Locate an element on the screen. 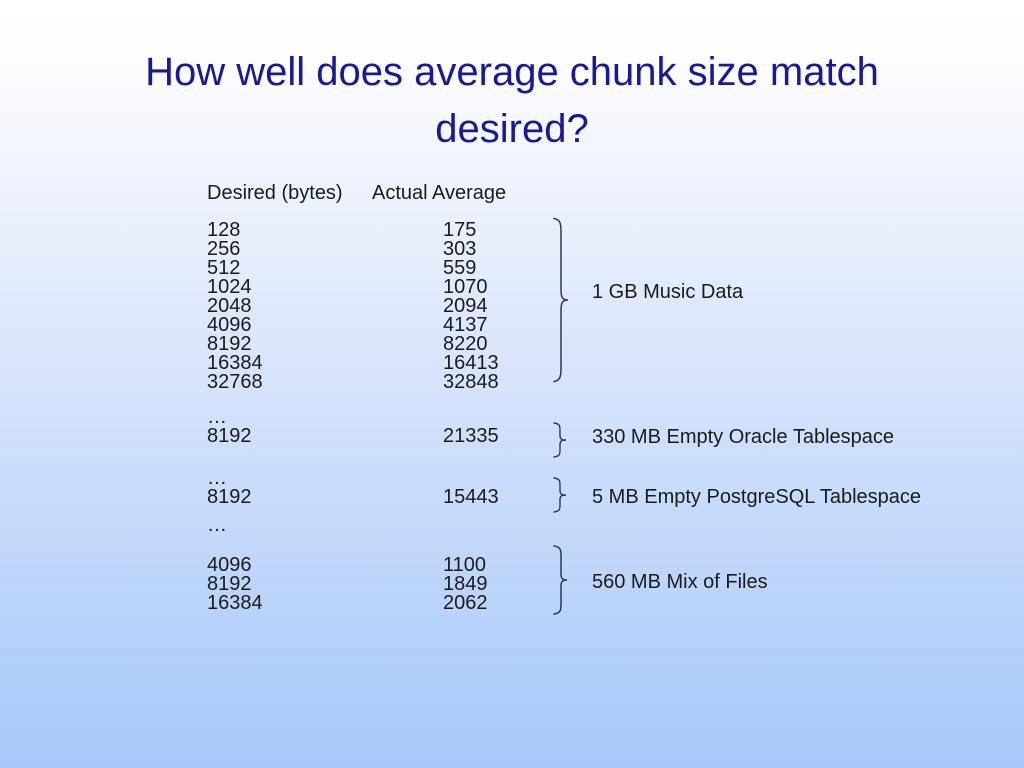 This screenshot has width=1024, height=768. cell-actual: 8220 is located at coordinates (465, 344).